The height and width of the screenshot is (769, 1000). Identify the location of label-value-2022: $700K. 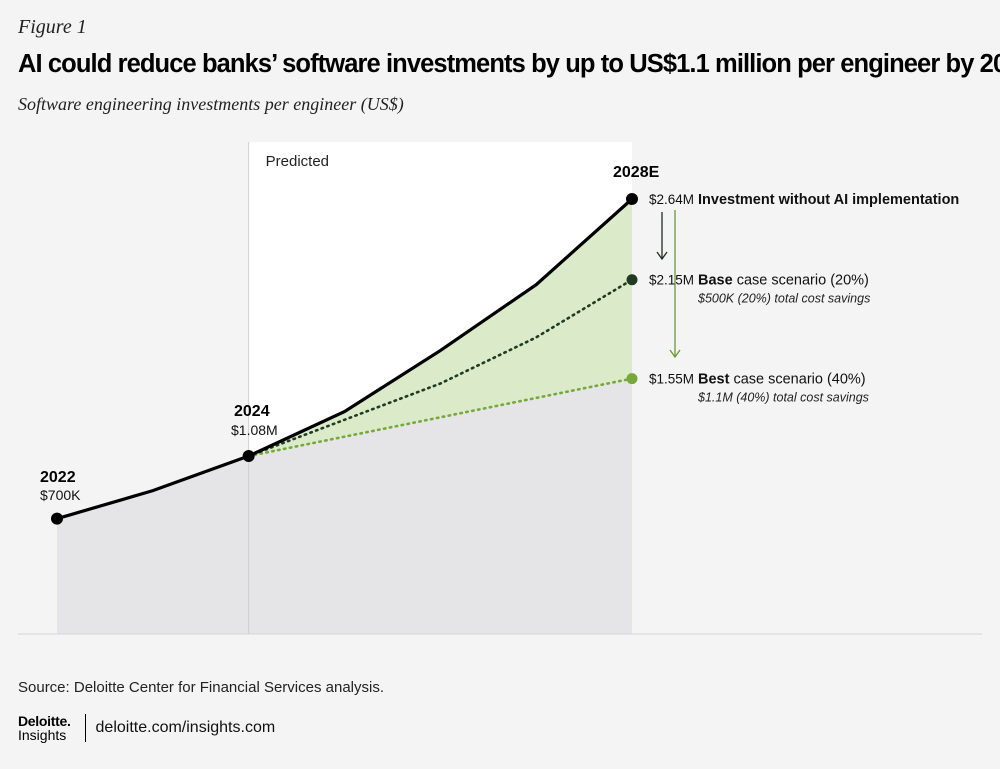
(60, 495).